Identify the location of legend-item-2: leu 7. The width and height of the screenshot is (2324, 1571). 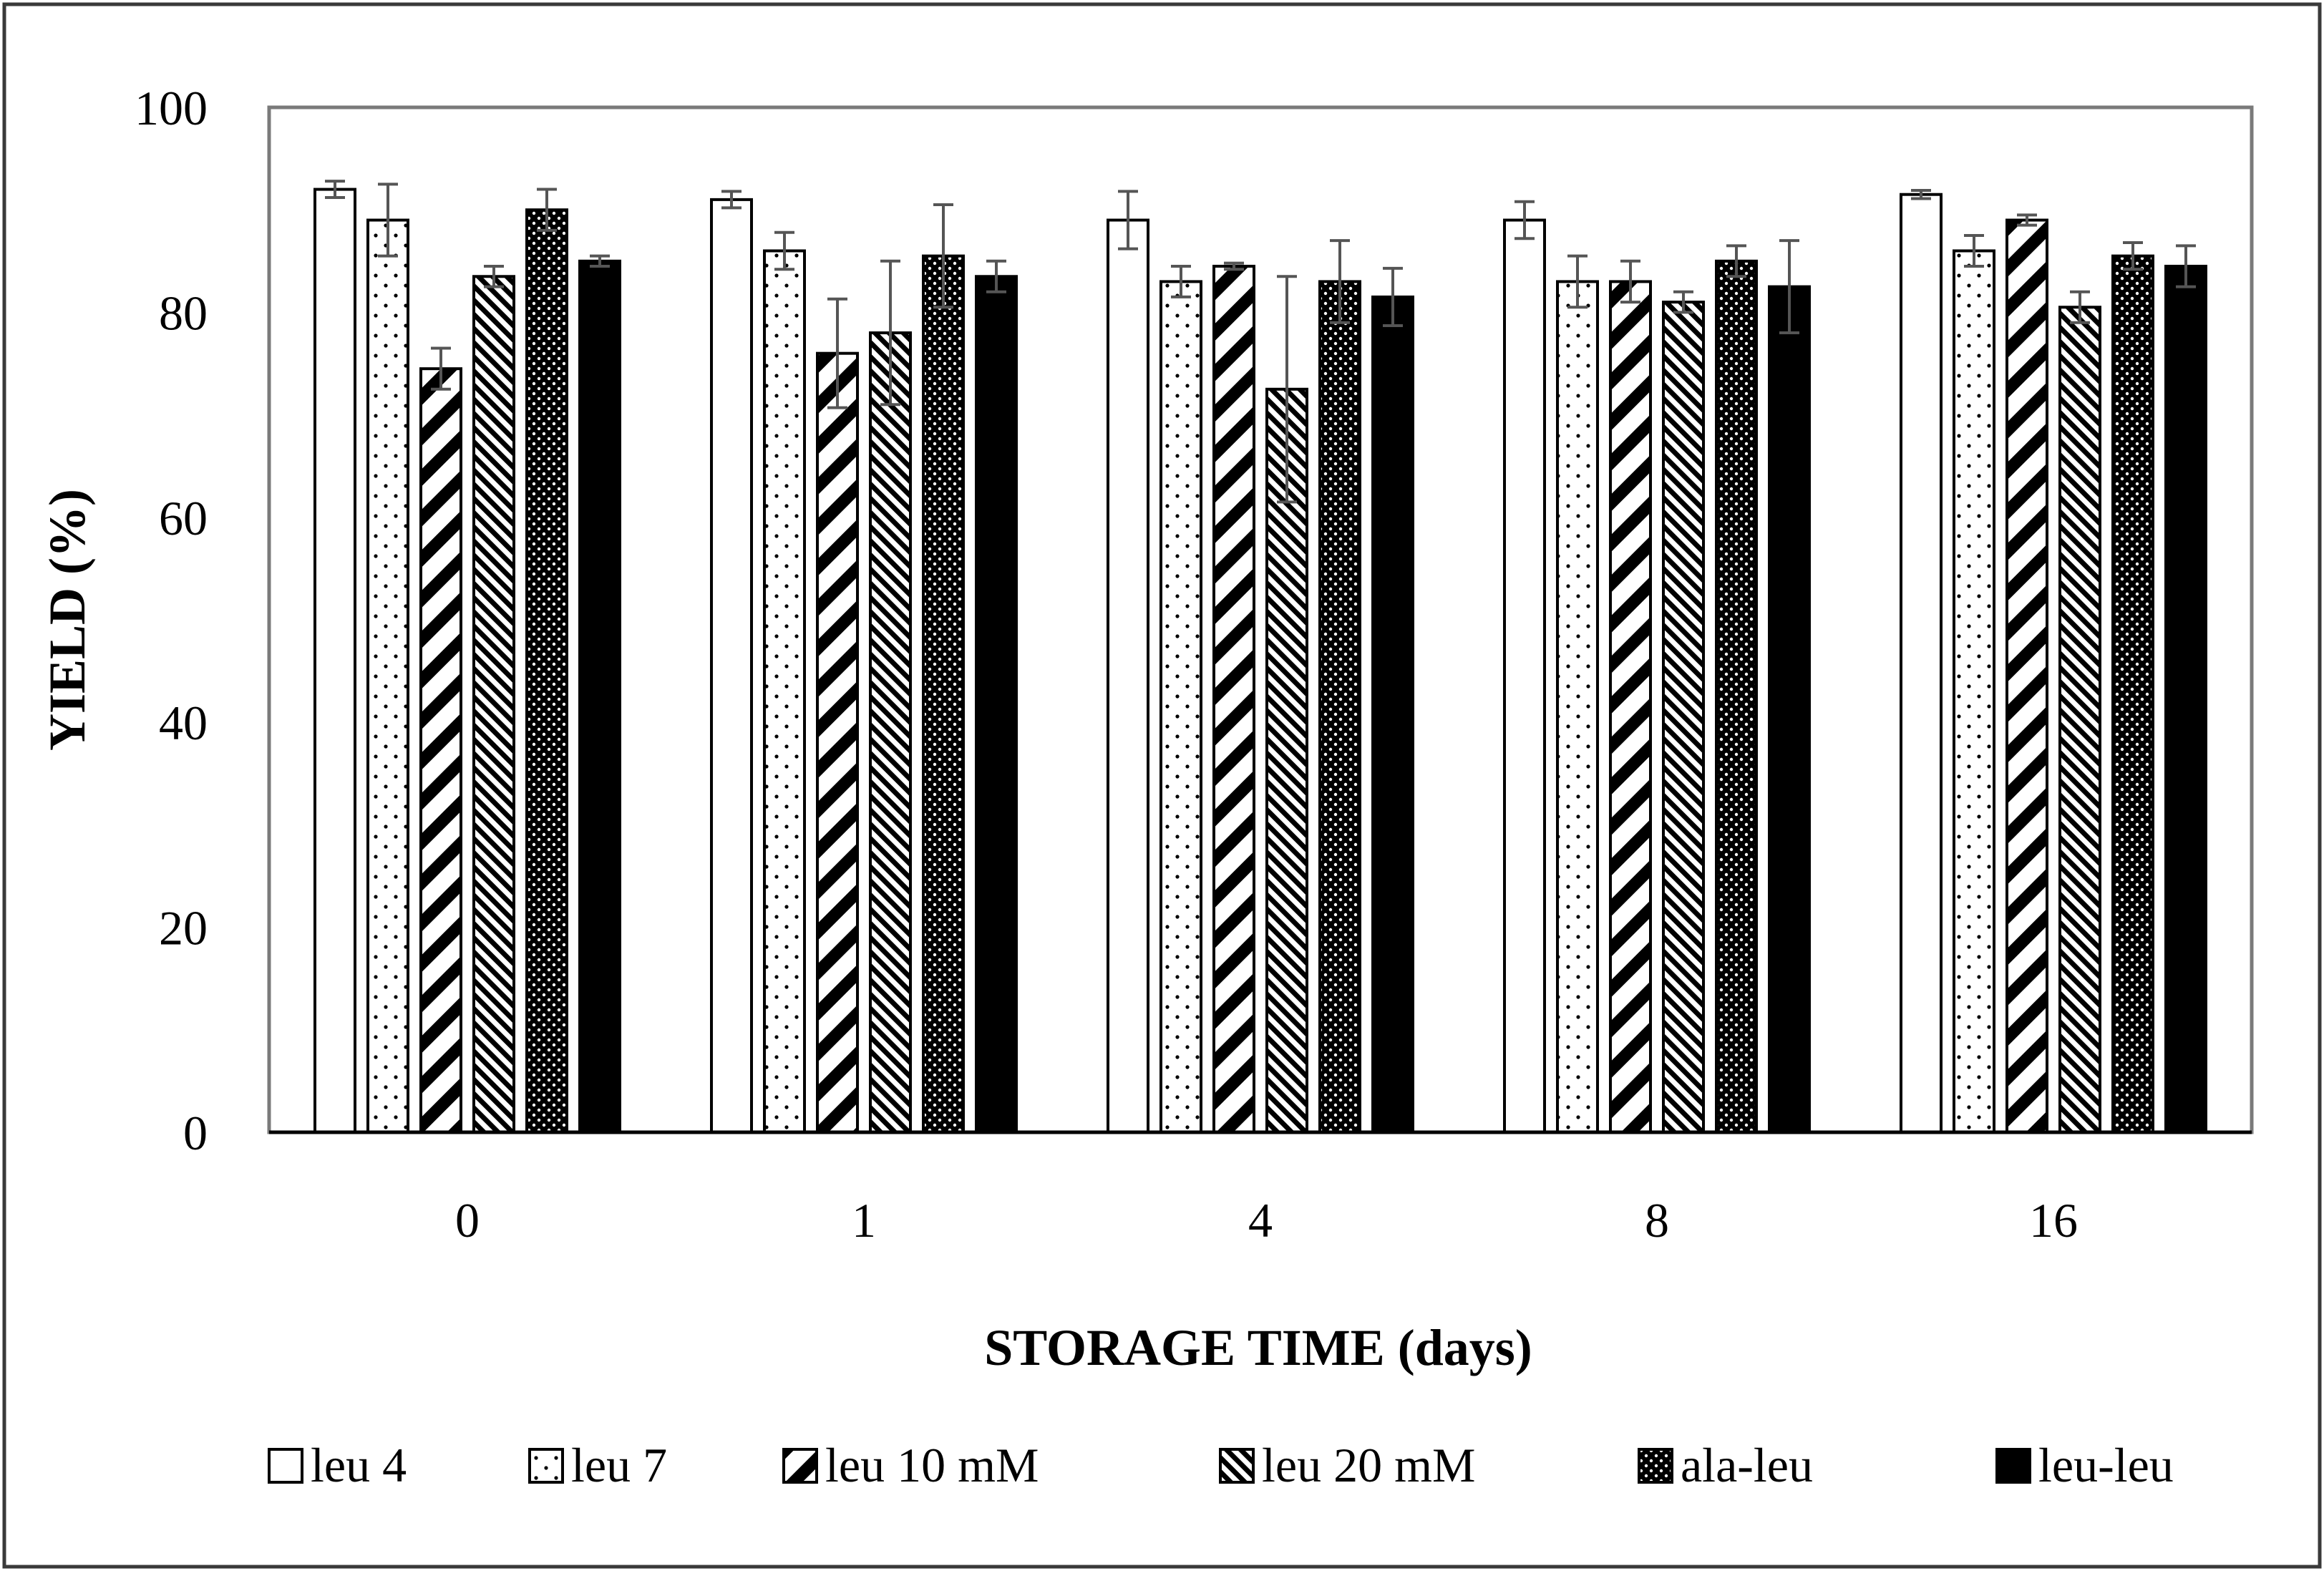
(597, 1465).